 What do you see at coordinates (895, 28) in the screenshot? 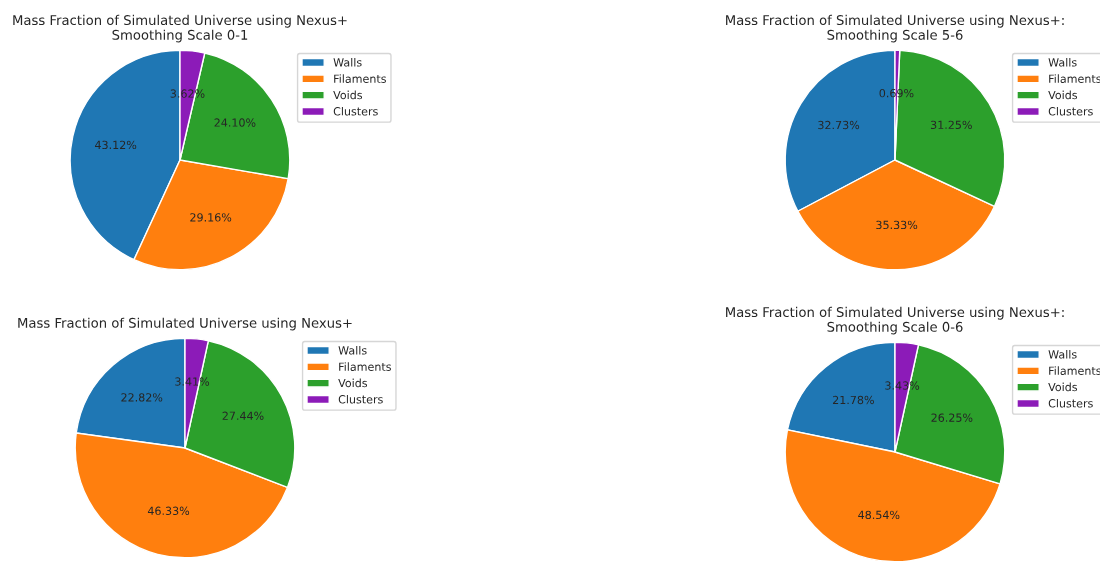
I see `chart-title: Mass Fraction of Simulated Universe using Nexus+: Smoothing Scale 5-6` at bounding box center [895, 28].